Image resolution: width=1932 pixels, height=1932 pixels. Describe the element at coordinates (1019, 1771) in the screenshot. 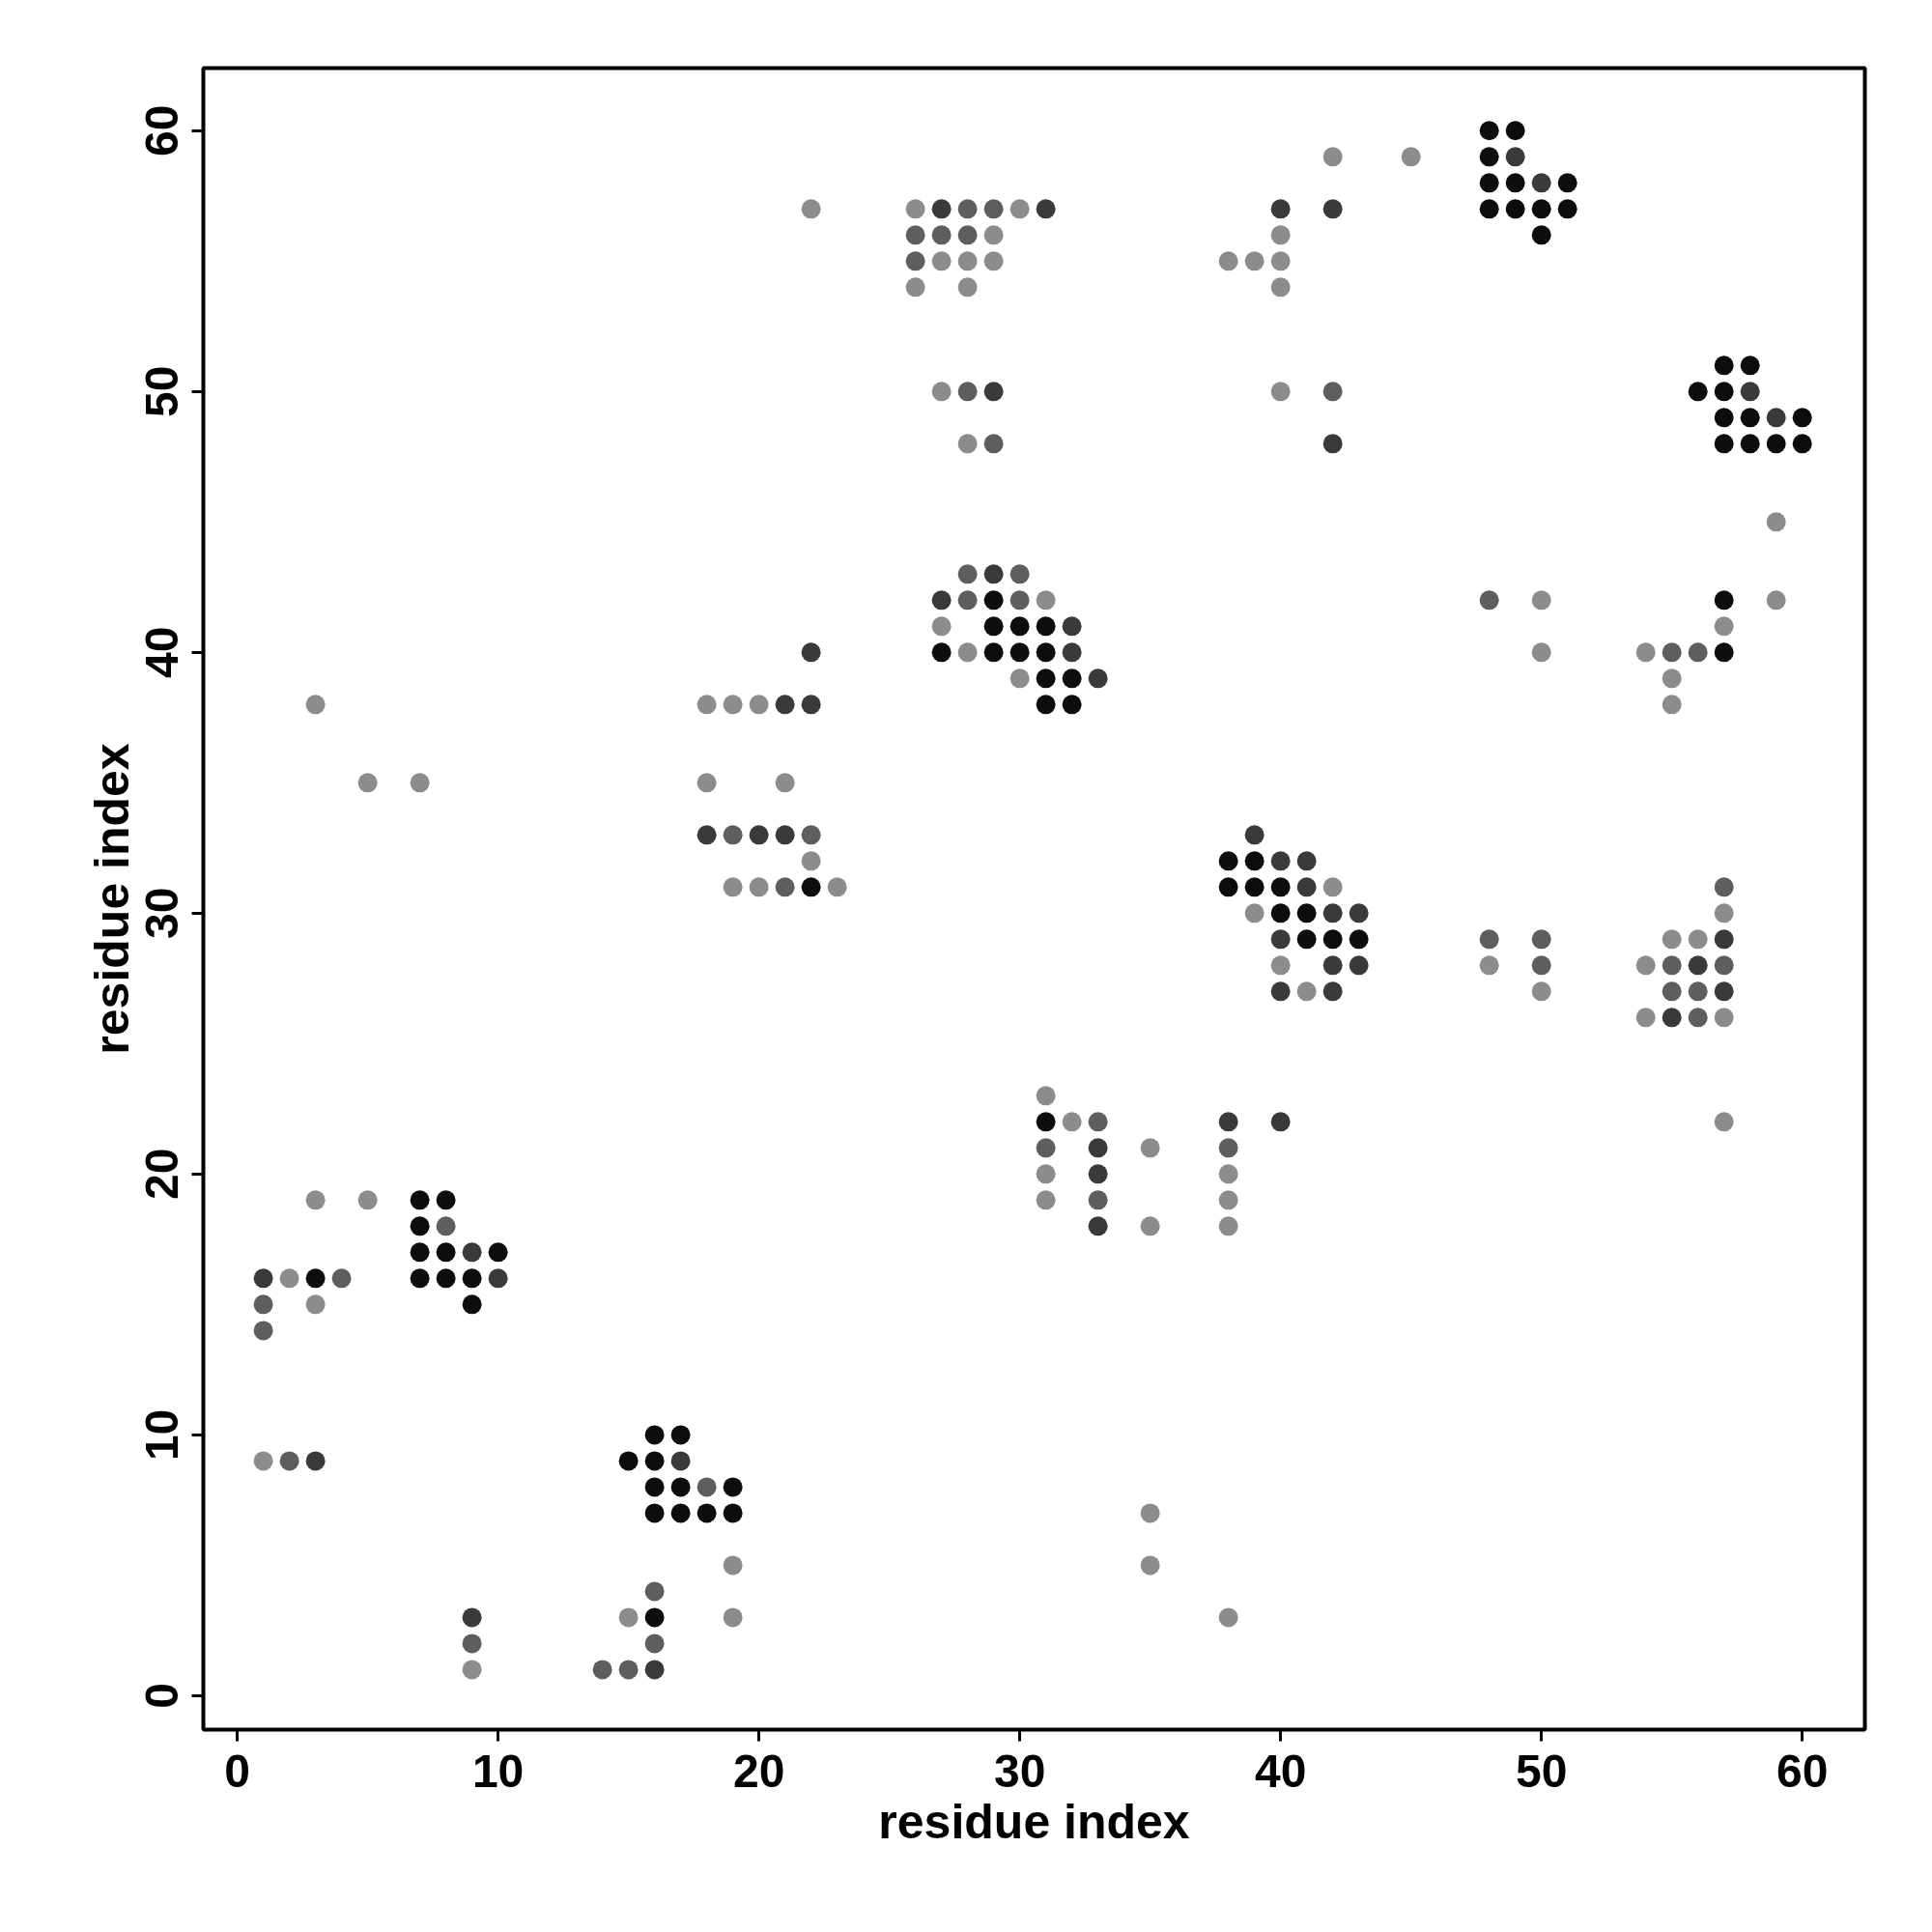

I see `x-tick-label: 30` at that location.